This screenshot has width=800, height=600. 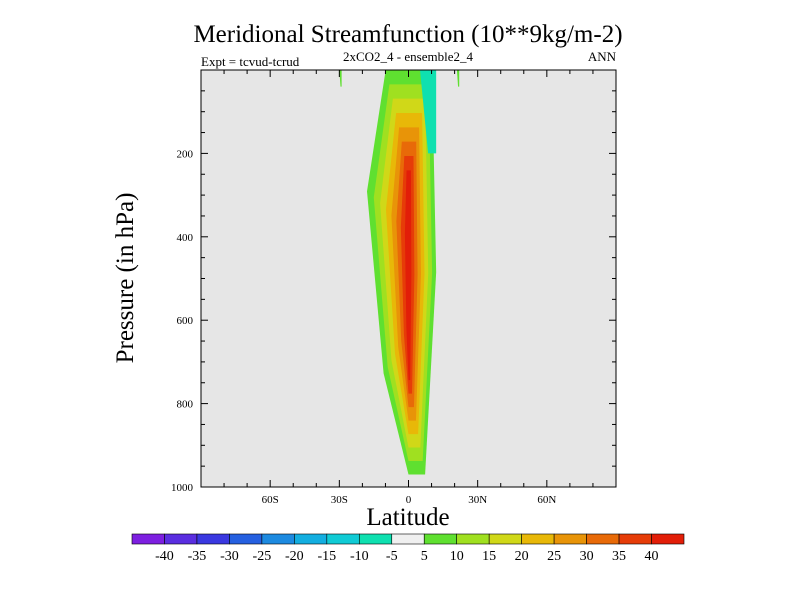 I want to click on x-tick-label: 60S, so click(x=270, y=500).